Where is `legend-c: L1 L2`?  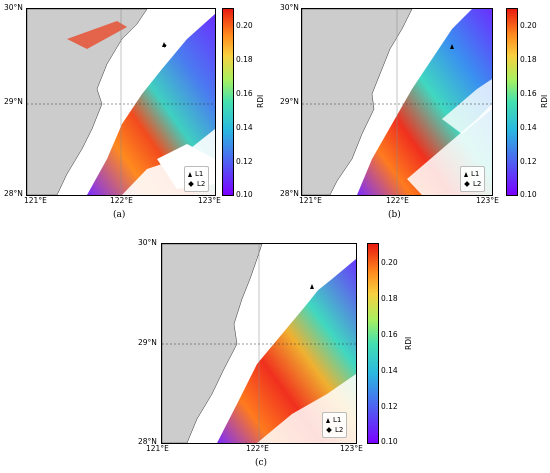
legend-c: L1 L2 is located at coordinates (335, 425).